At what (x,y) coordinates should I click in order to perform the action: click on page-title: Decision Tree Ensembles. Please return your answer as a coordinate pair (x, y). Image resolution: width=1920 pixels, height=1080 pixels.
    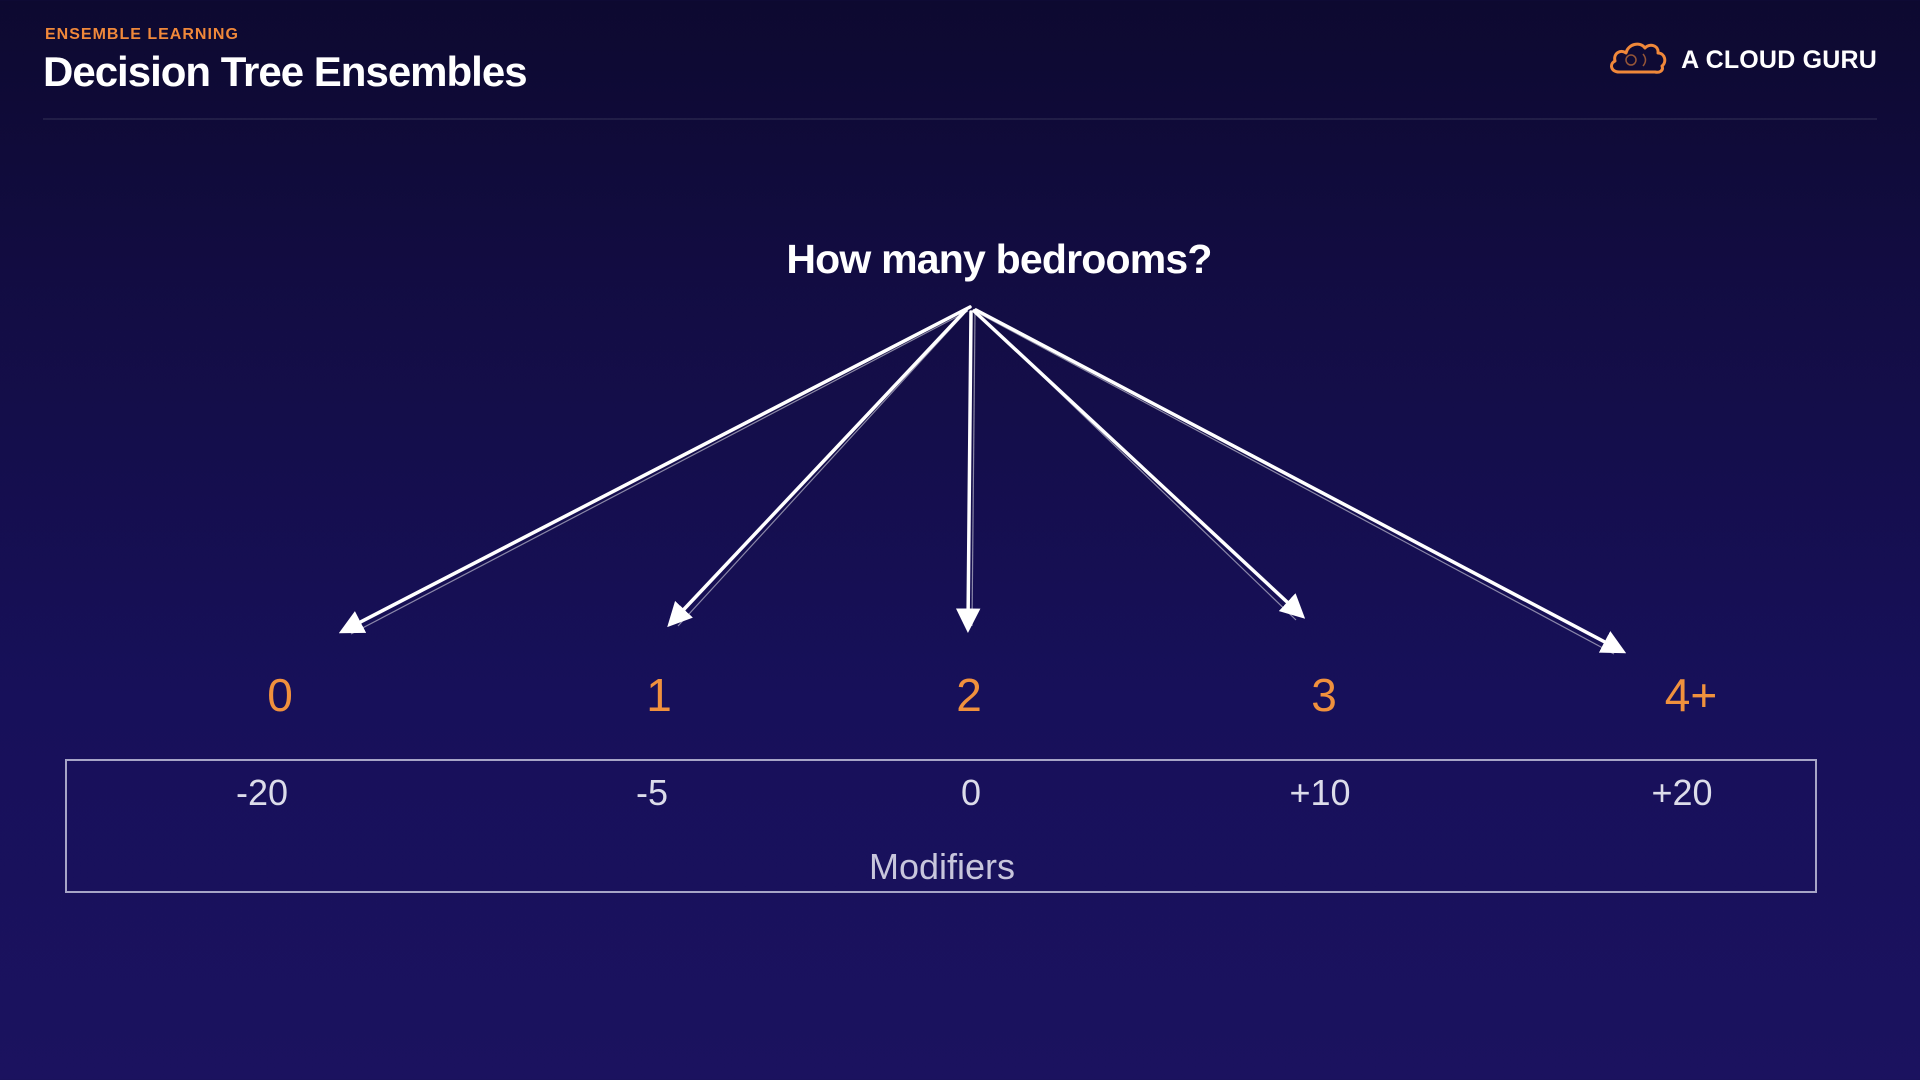
    Looking at the image, I should click on (285, 71).